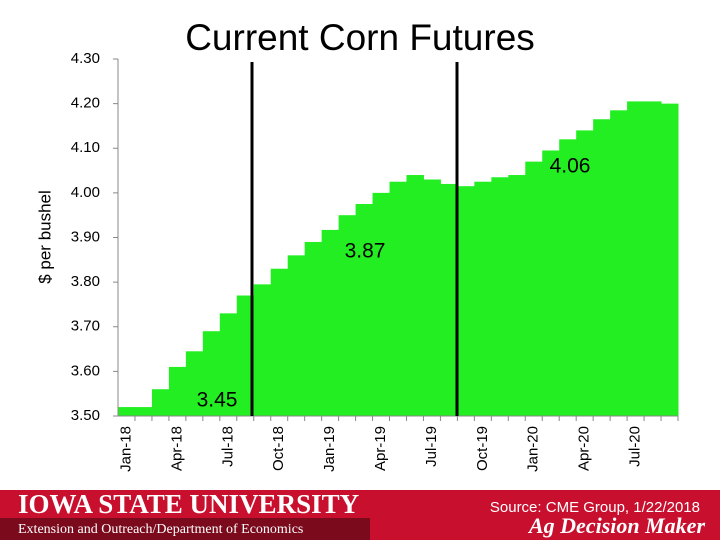 This screenshot has height=540, width=720. What do you see at coordinates (85, 58) in the screenshot?
I see `y-tick-label: 4.30` at bounding box center [85, 58].